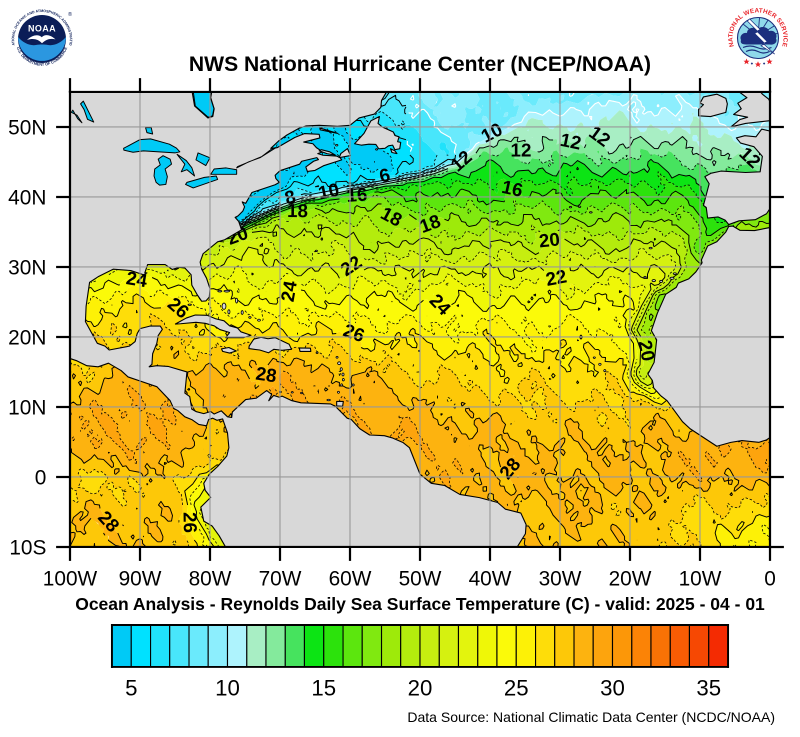 The width and height of the screenshot is (800, 737). What do you see at coordinates (323, 688) in the screenshot?
I see `svg-text: 15` at bounding box center [323, 688].